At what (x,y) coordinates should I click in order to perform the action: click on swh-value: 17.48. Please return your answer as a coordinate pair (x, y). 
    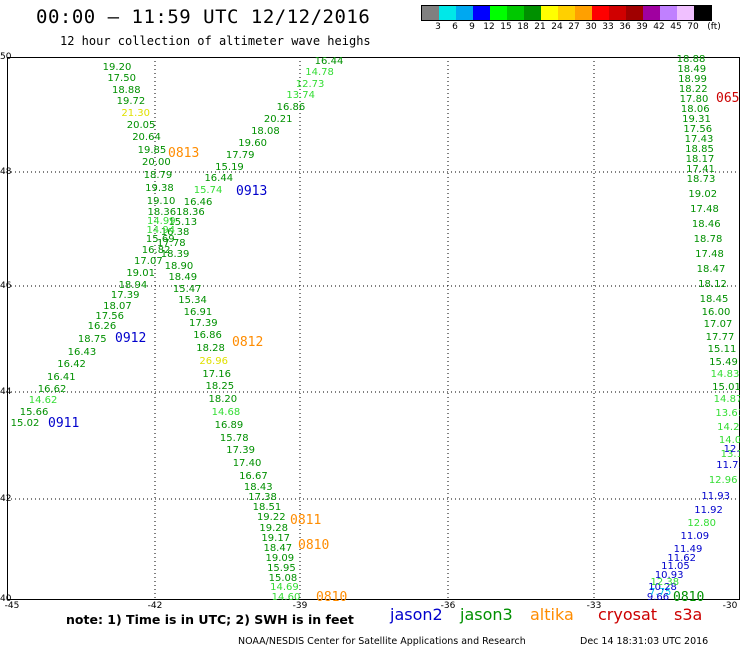
    Looking at the image, I should click on (709, 254).